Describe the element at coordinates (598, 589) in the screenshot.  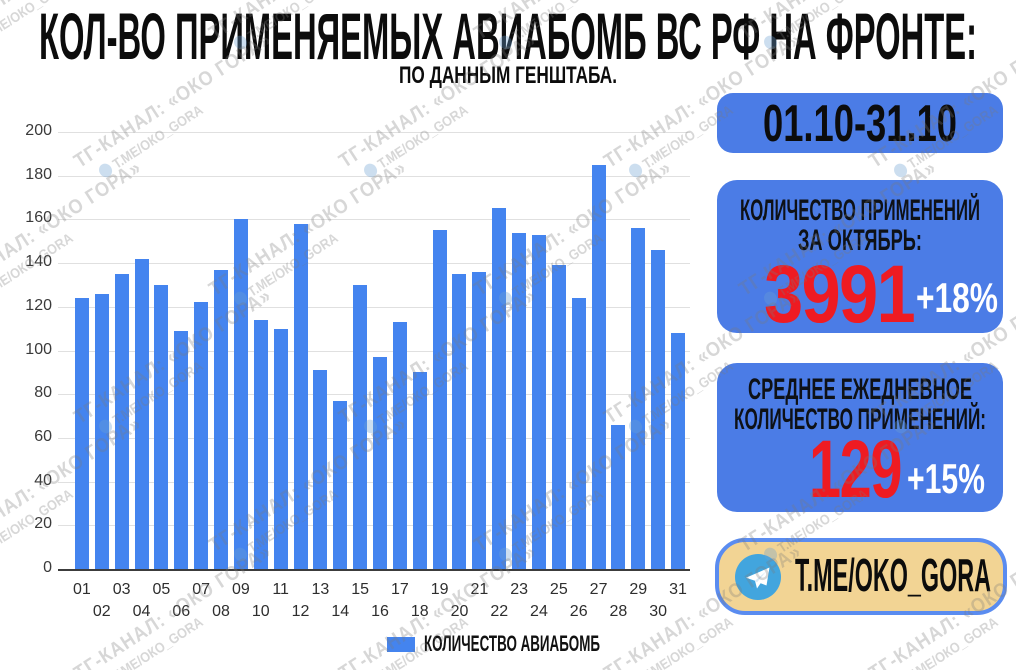
I see `x-axis-tick-label: 27` at that location.